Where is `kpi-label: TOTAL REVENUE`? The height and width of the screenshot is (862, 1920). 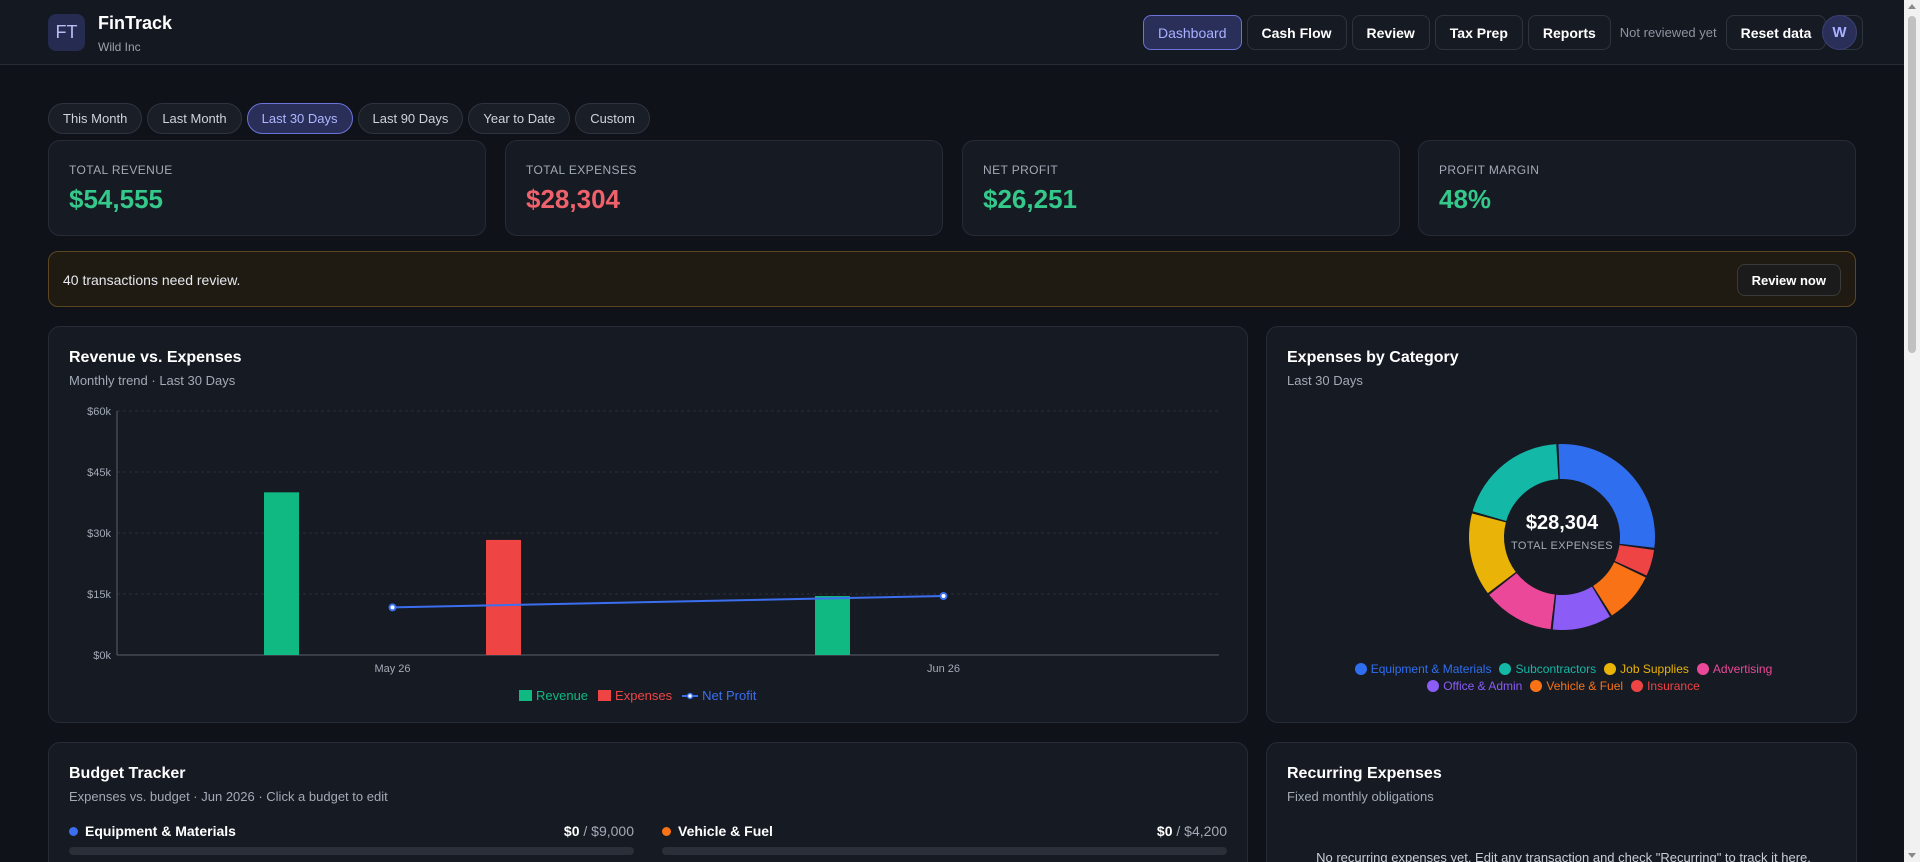
kpi-label: TOTAL REVENUE is located at coordinates (121, 170).